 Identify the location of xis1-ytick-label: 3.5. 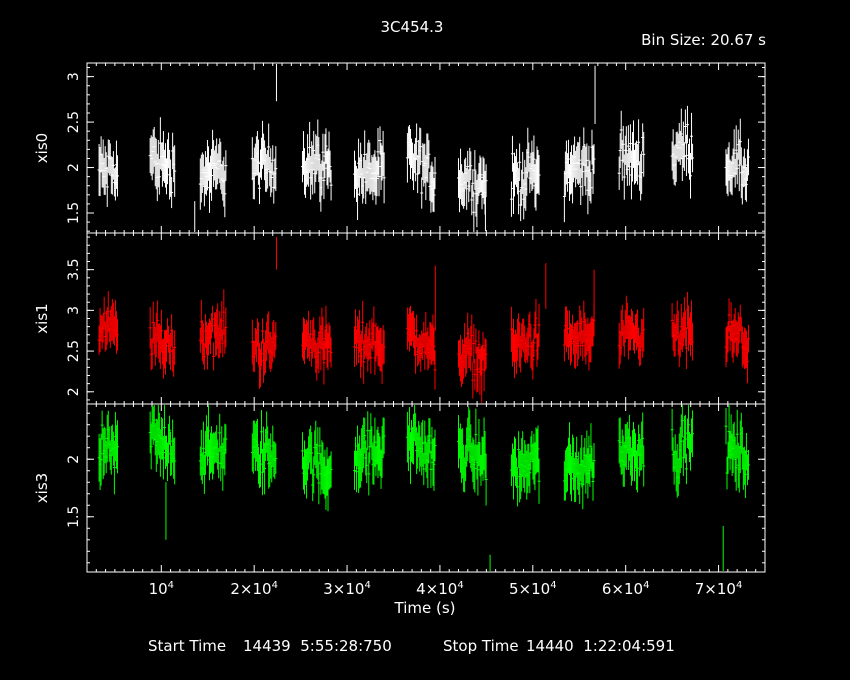
(74, 270).